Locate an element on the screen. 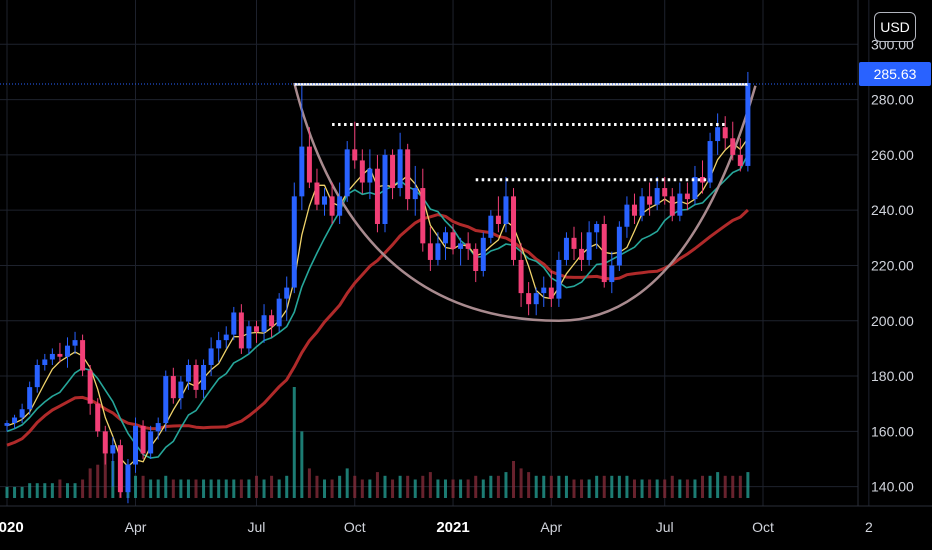 This screenshot has height=550, width=932. time-tick-label: Oct is located at coordinates (355, 527).